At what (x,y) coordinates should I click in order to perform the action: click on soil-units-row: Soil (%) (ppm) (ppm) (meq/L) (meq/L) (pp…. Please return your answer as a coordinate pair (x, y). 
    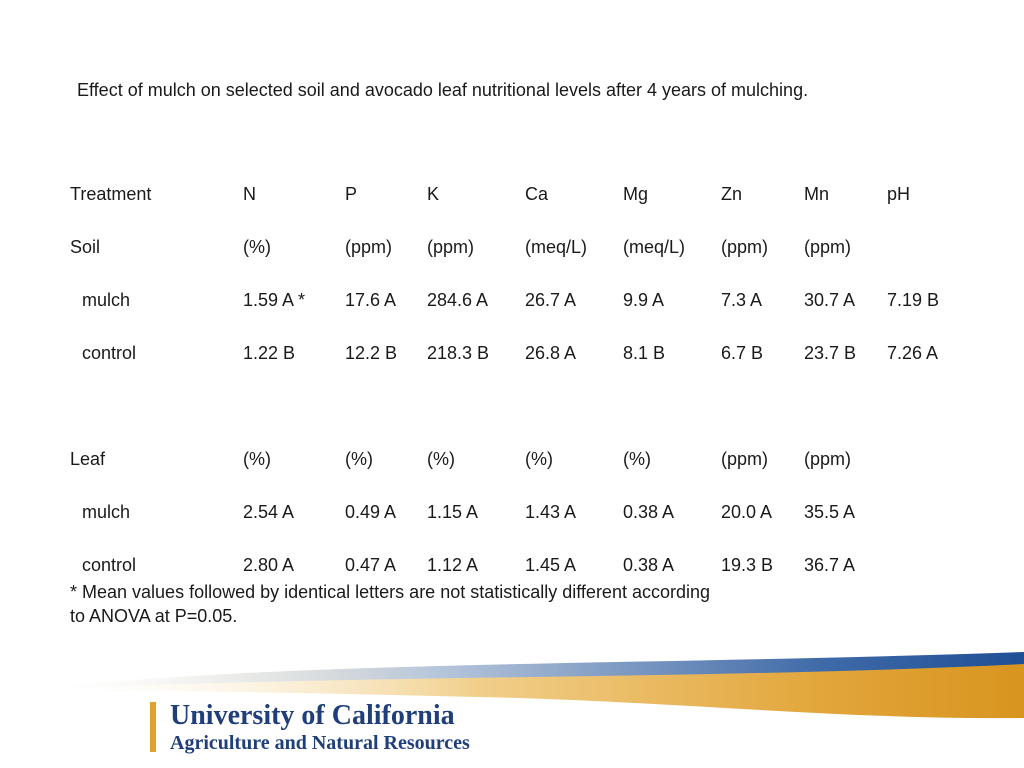
    Looking at the image, I should click on (513, 247).